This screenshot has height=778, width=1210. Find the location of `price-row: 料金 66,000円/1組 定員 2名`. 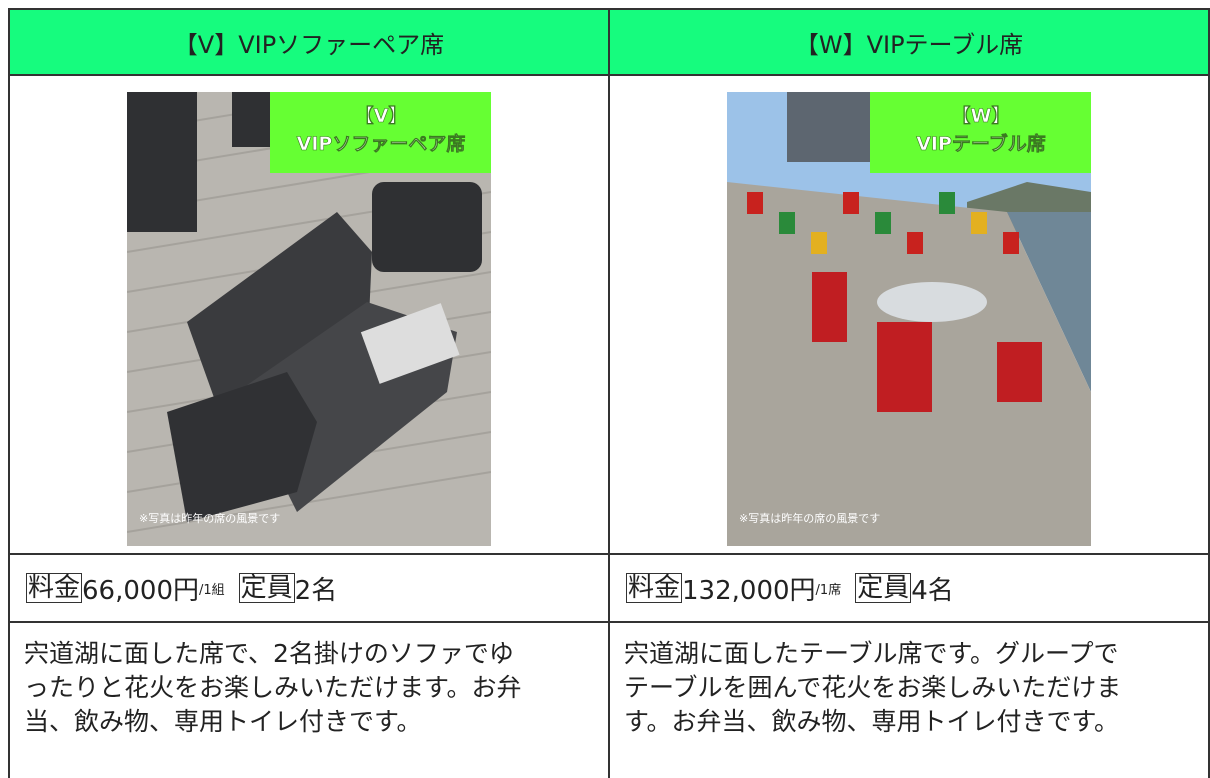

price-row: 料金 66,000円/1組 定員 2名 is located at coordinates (309, 589).